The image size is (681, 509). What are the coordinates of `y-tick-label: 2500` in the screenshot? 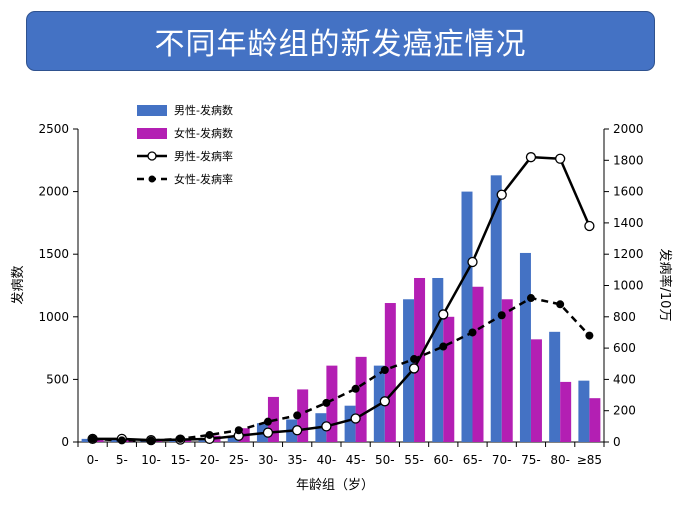 It's located at (53, 129).